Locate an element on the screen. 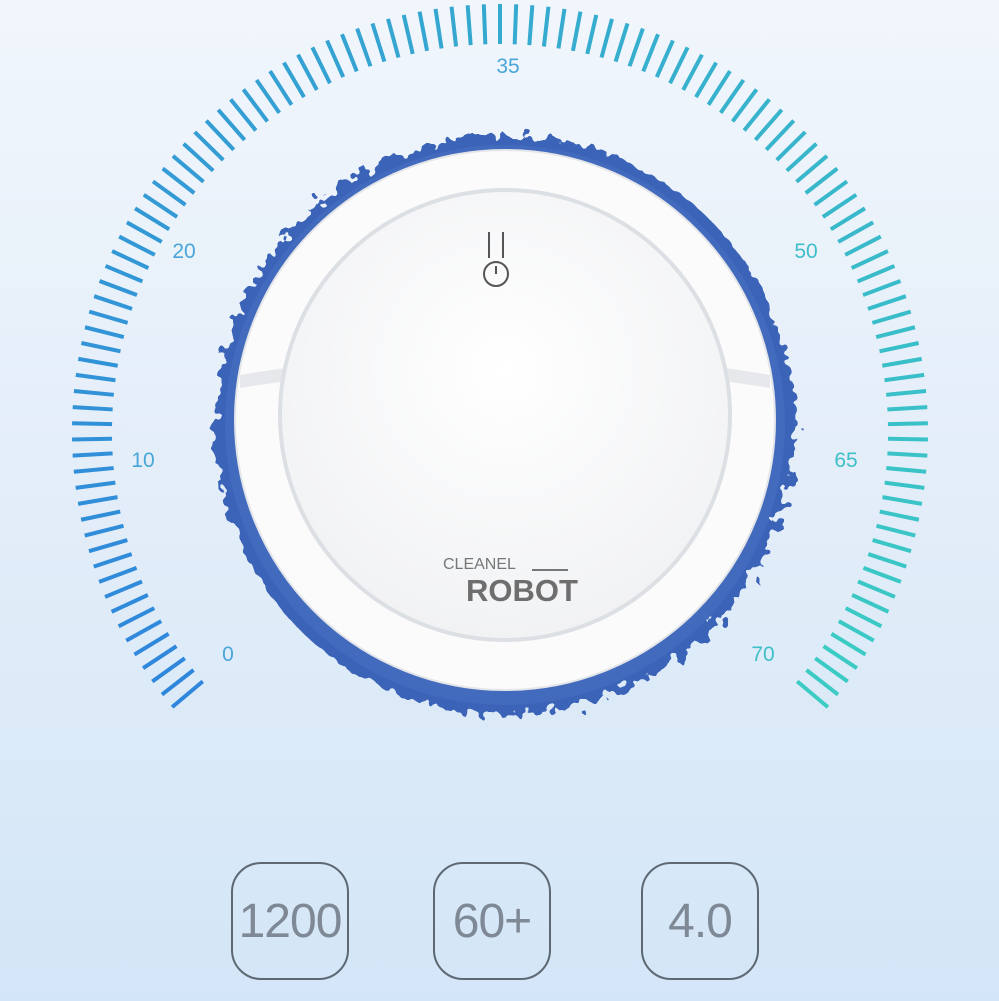  brand-bottom: ROBOT is located at coordinates (522, 590).